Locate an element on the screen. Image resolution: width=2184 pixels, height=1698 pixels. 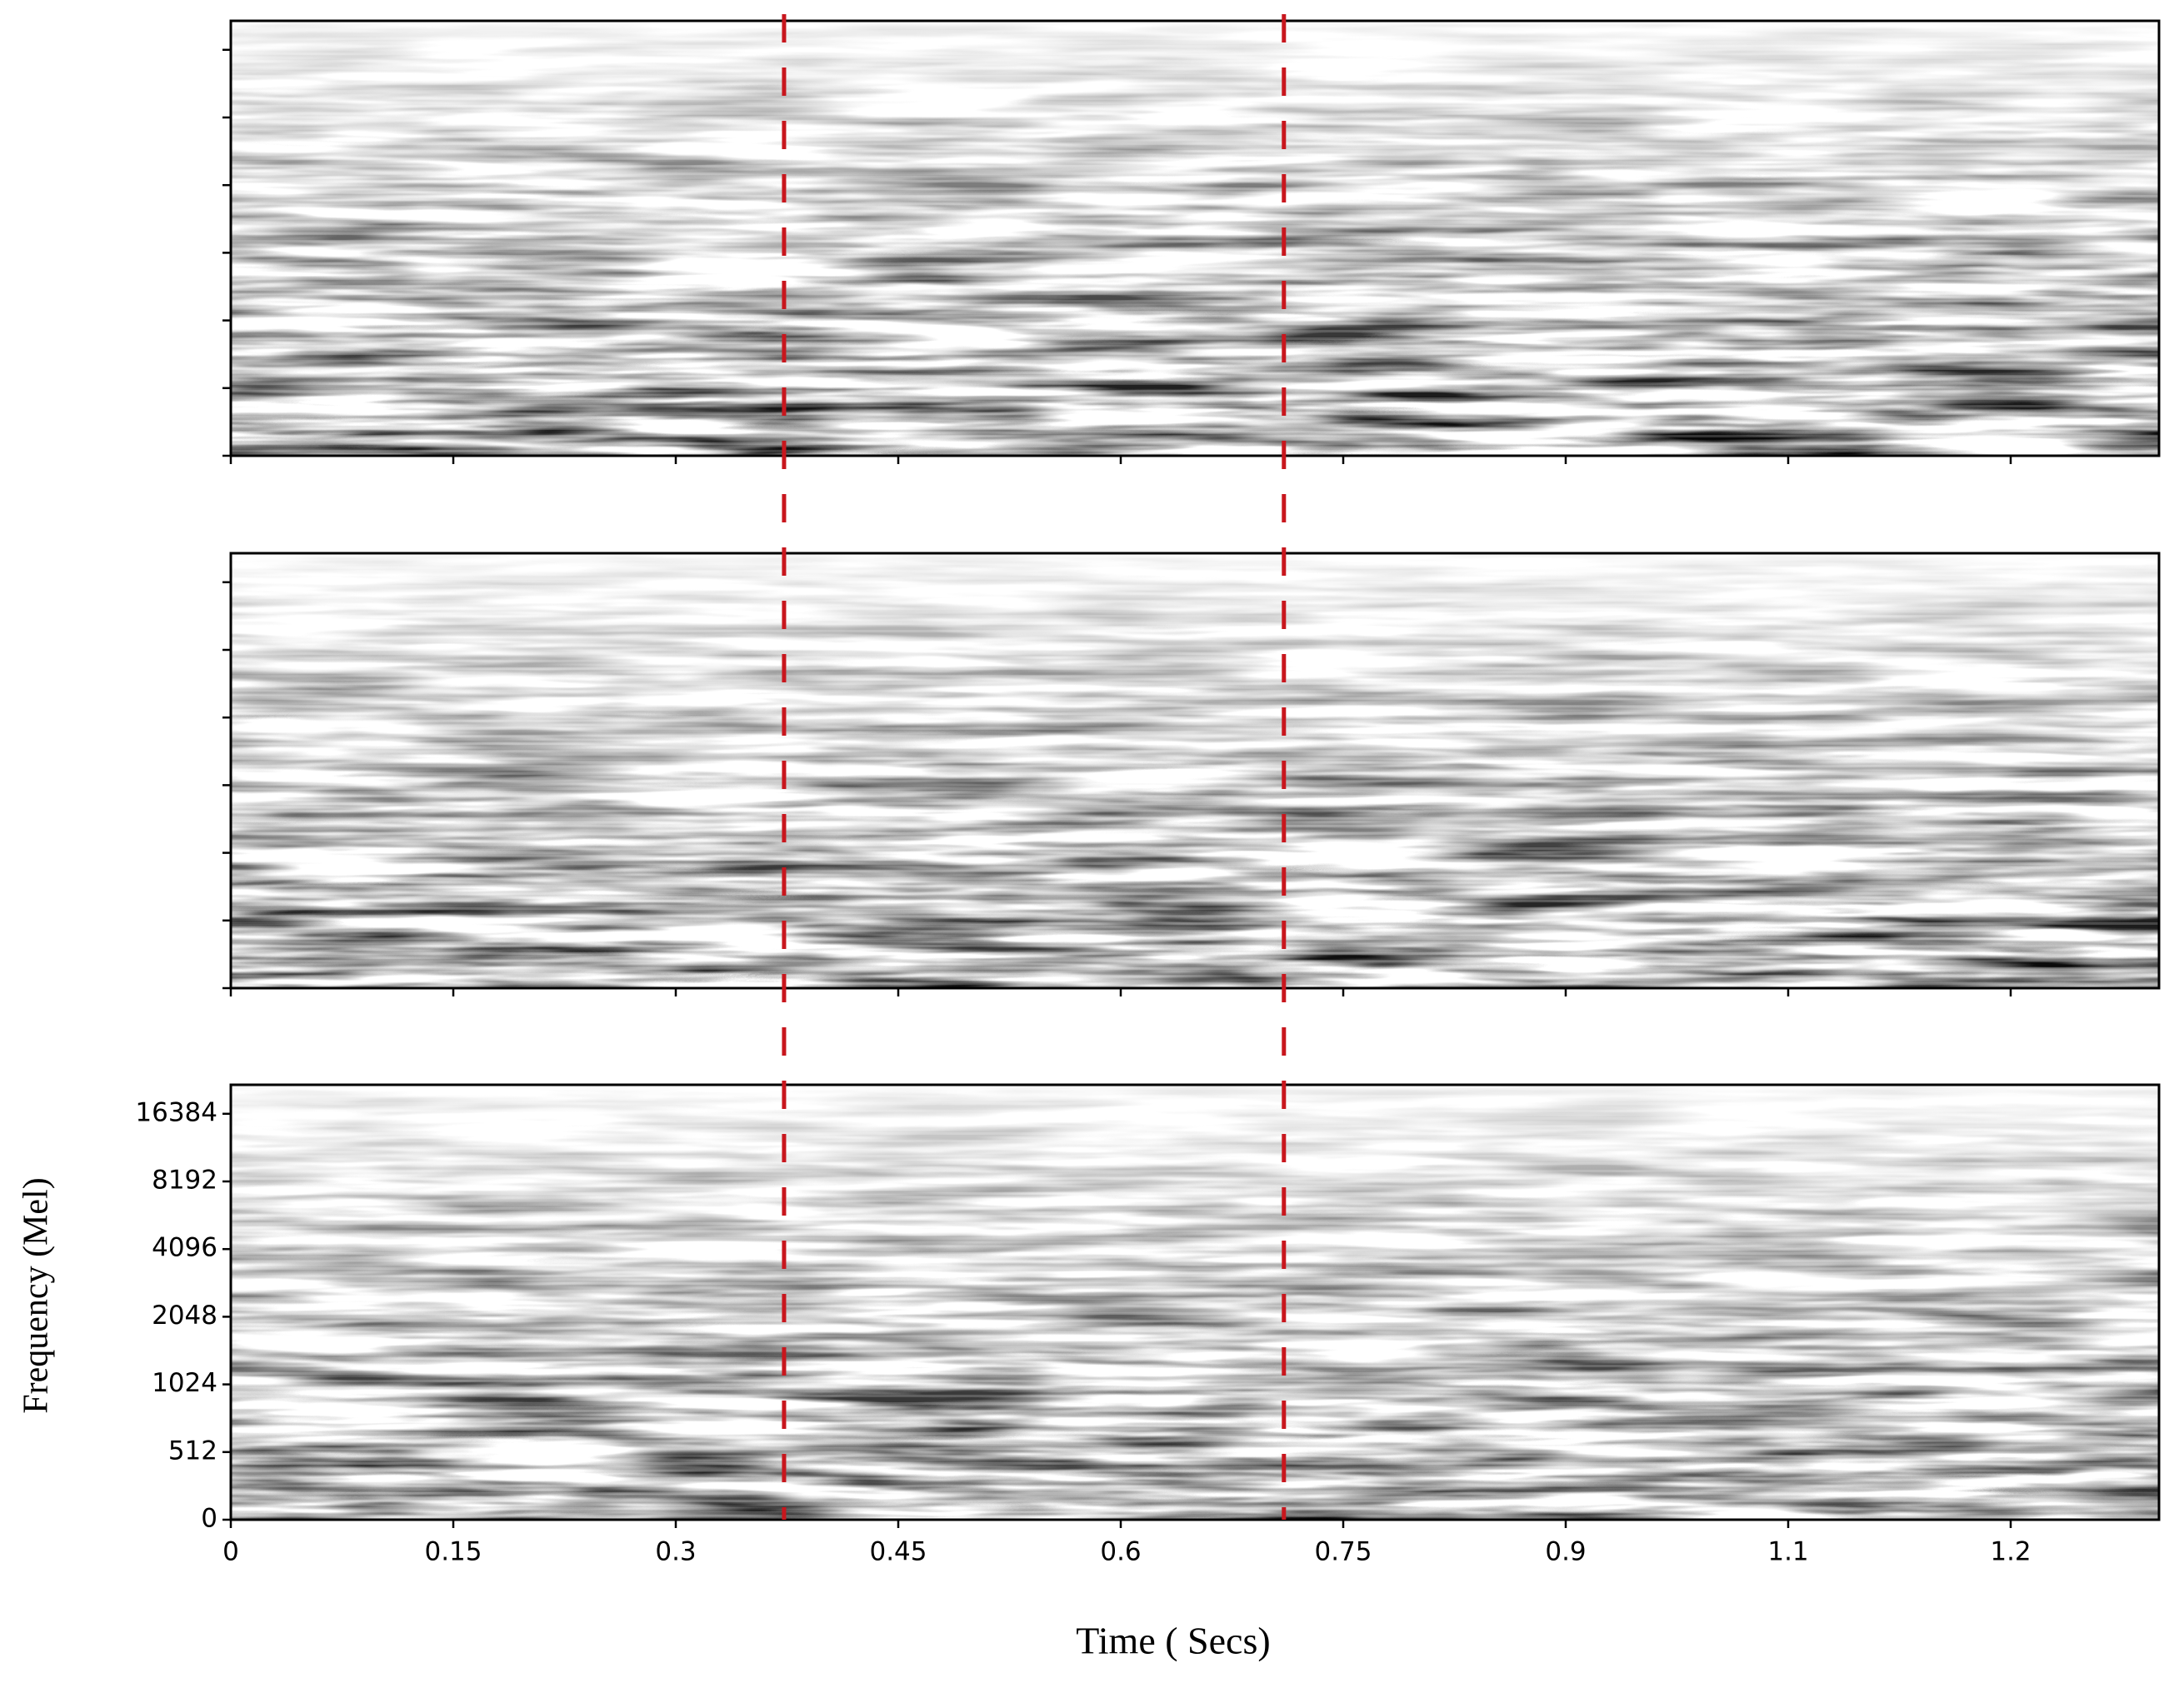
y-tick-label: 8192 is located at coordinates (184, 1180).